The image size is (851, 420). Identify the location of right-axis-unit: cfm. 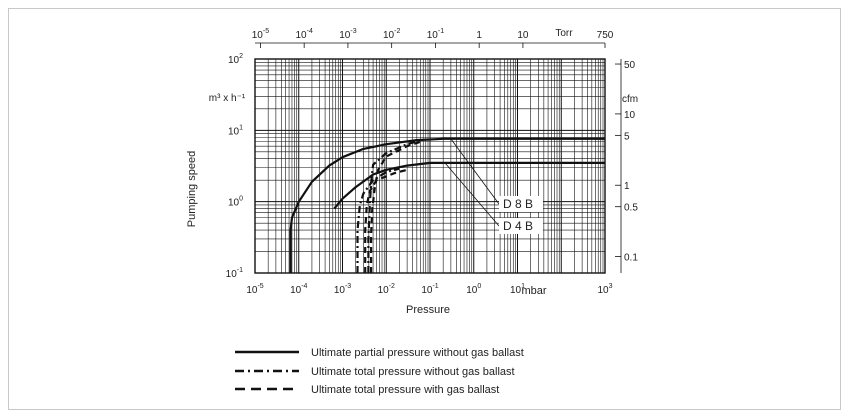
(630, 99).